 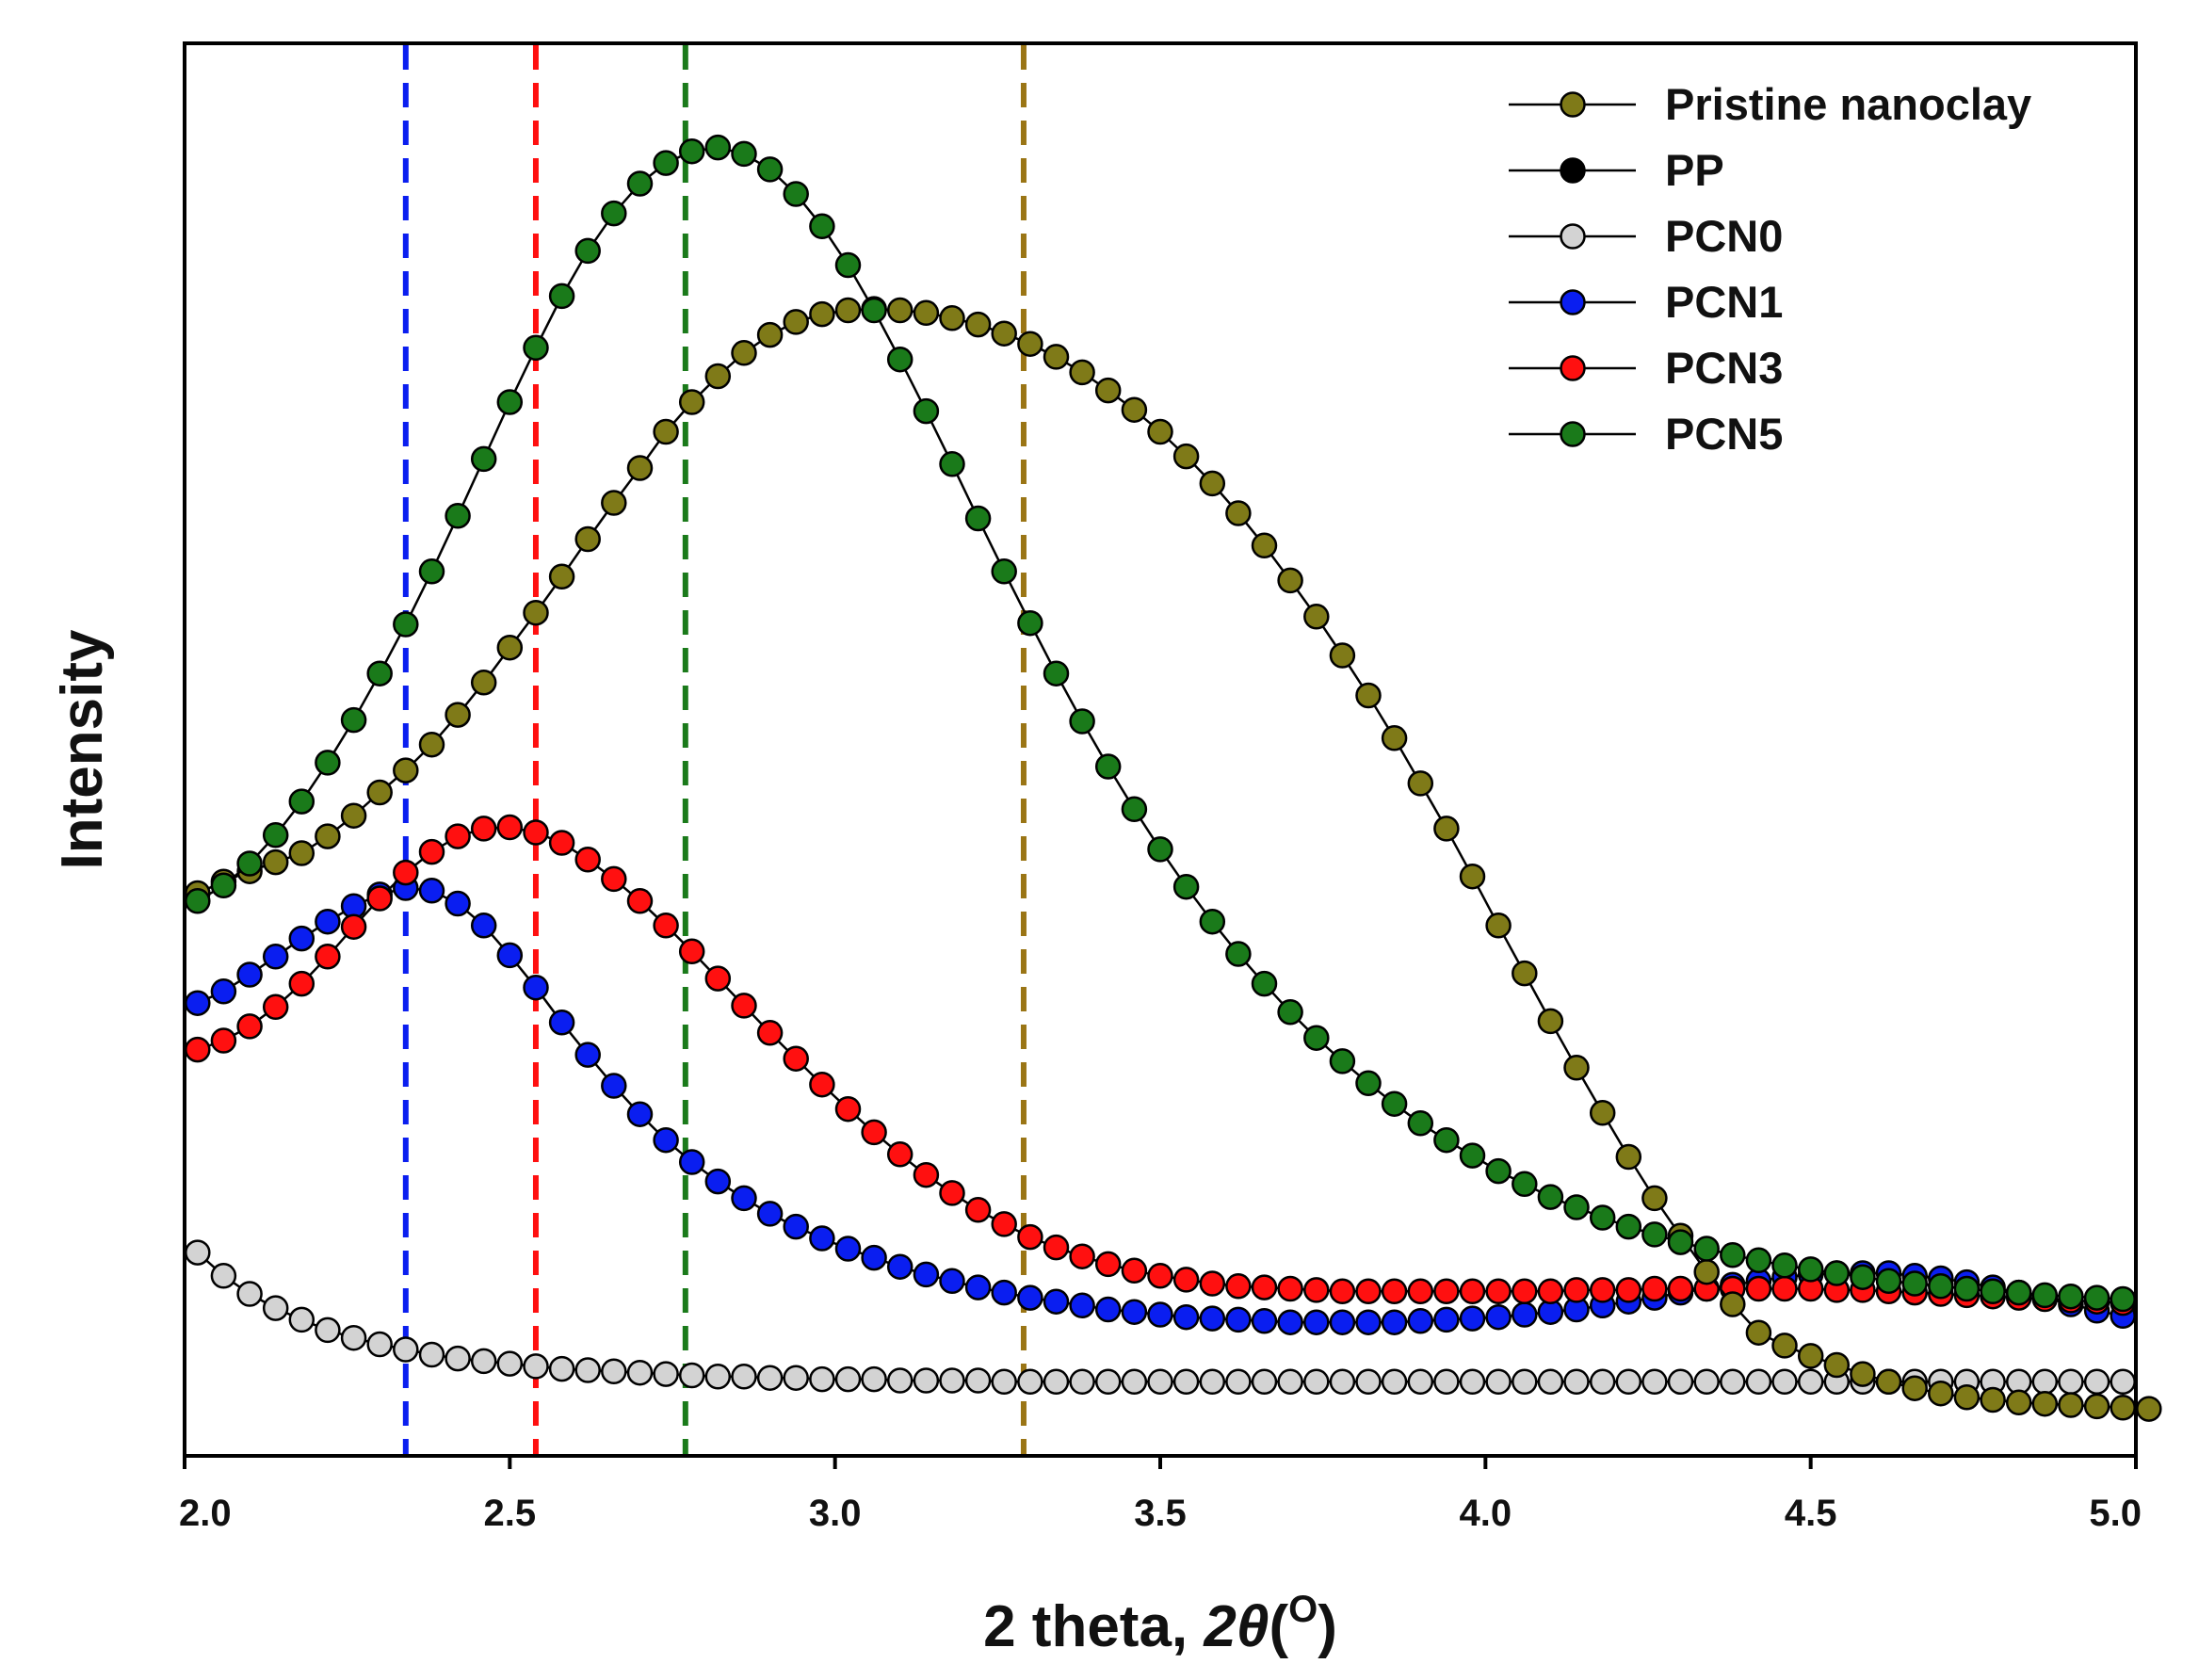 What do you see at coordinates (1724, 368) in the screenshot?
I see `legend-label: PCN3` at bounding box center [1724, 368].